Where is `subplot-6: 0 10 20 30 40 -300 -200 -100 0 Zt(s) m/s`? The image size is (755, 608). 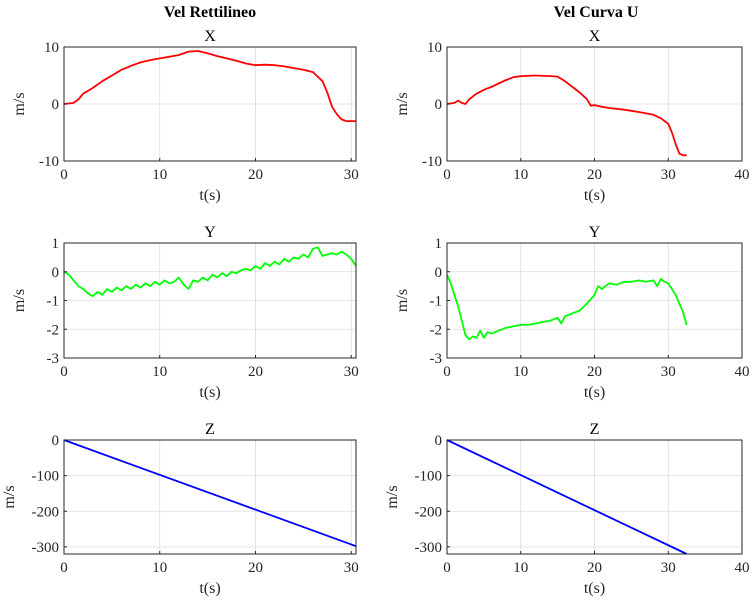 subplot-6: 0 10 20 30 40 -300 -200 -100 0 Zt(s) m/s is located at coordinates (567, 509).